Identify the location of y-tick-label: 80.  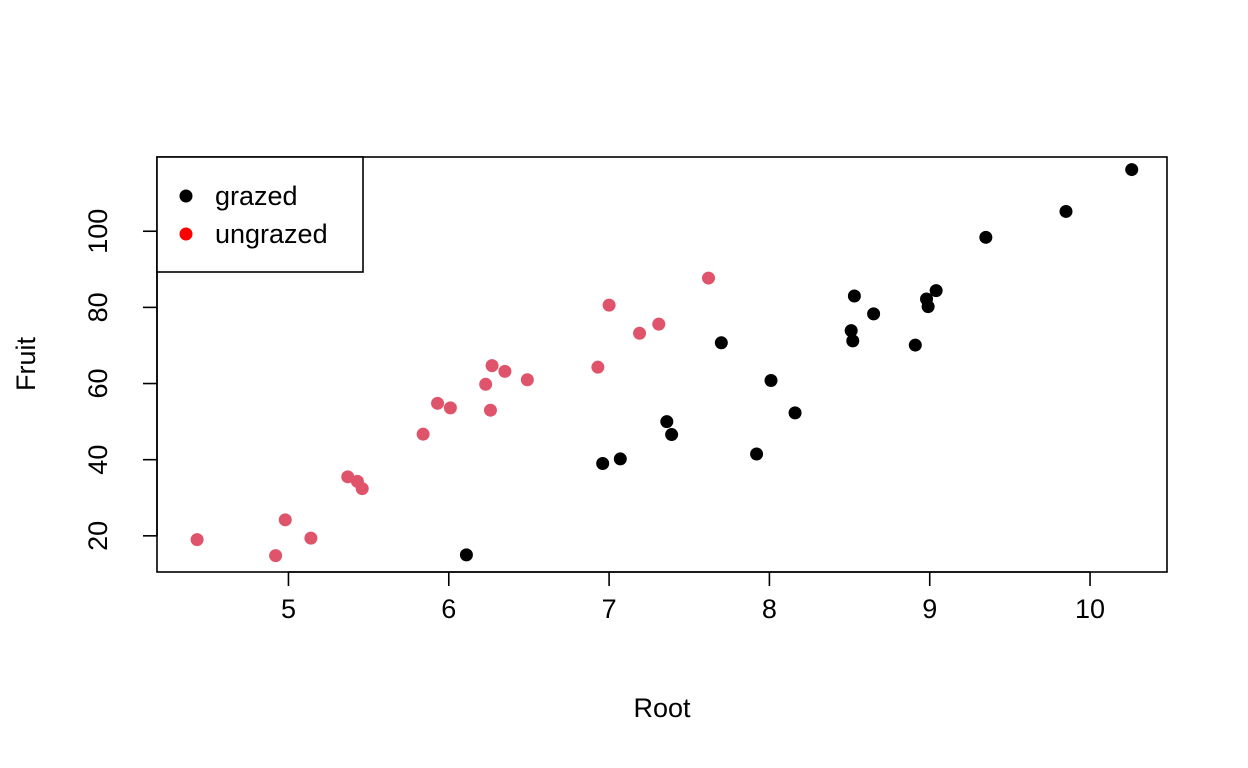
(98, 307).